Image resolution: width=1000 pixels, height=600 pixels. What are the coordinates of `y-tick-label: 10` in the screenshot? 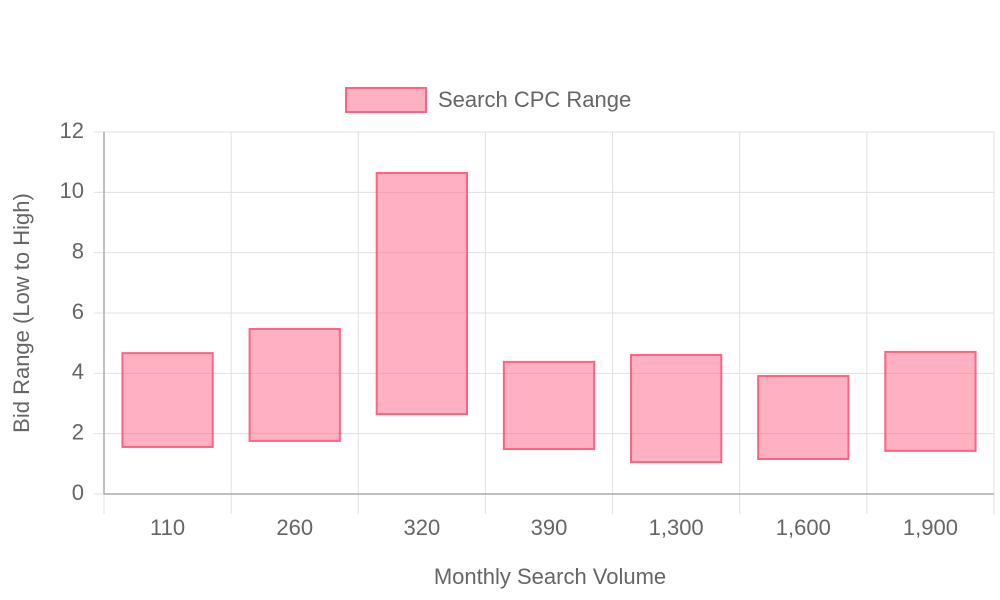 It's located at (72, 190).